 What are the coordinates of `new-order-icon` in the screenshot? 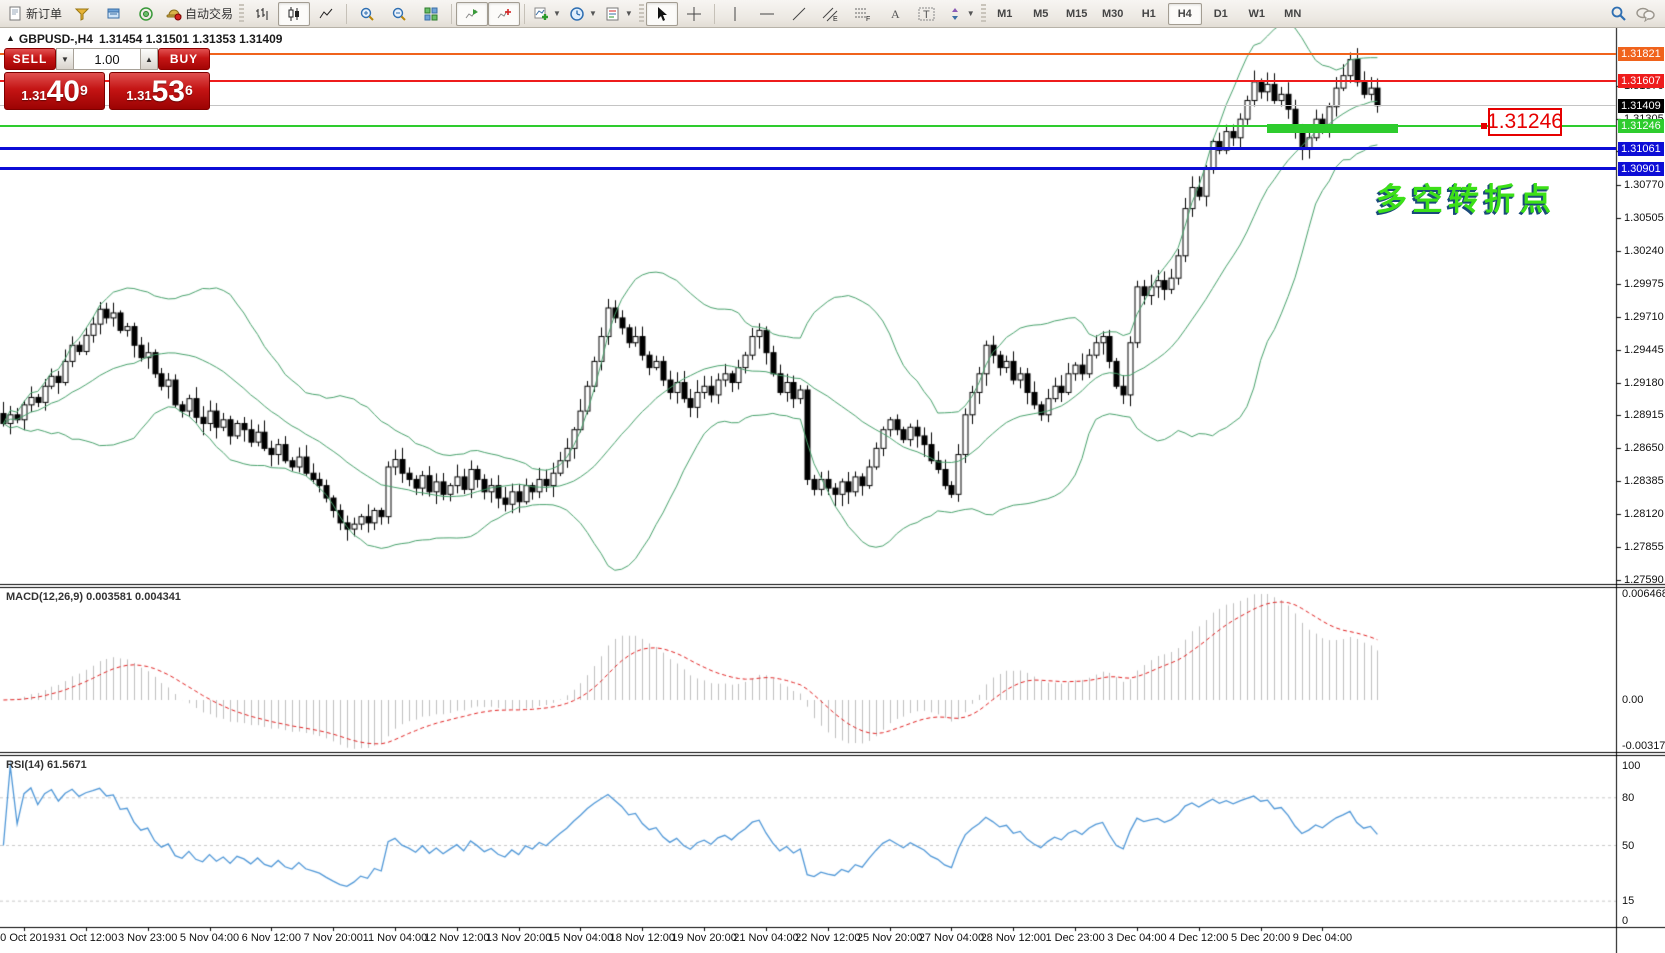 It's located at (15, 13).